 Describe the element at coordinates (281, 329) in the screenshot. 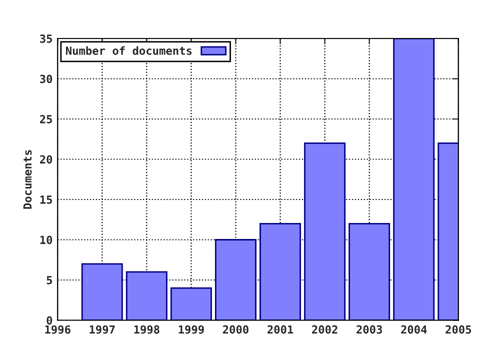

I see `x-tick-label: 2001` at that location.